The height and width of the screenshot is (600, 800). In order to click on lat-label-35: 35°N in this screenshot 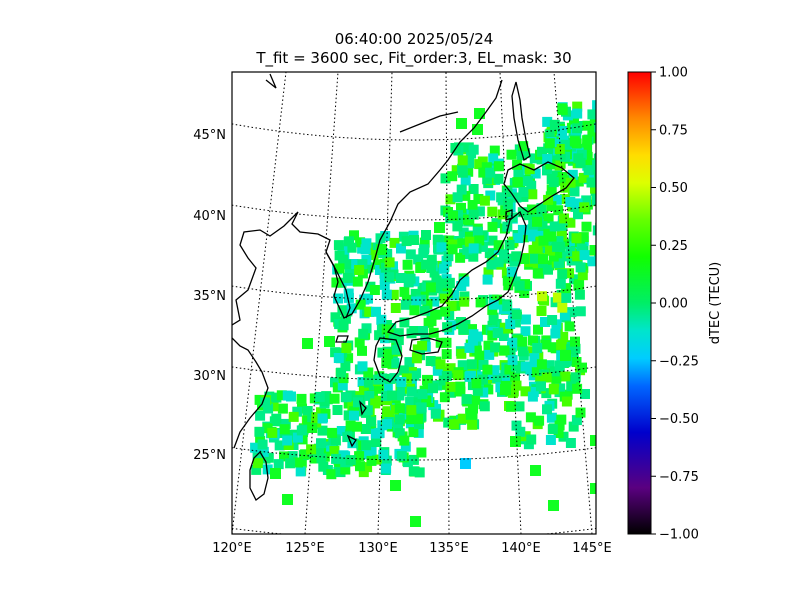, I will do `click(209, 296)`.